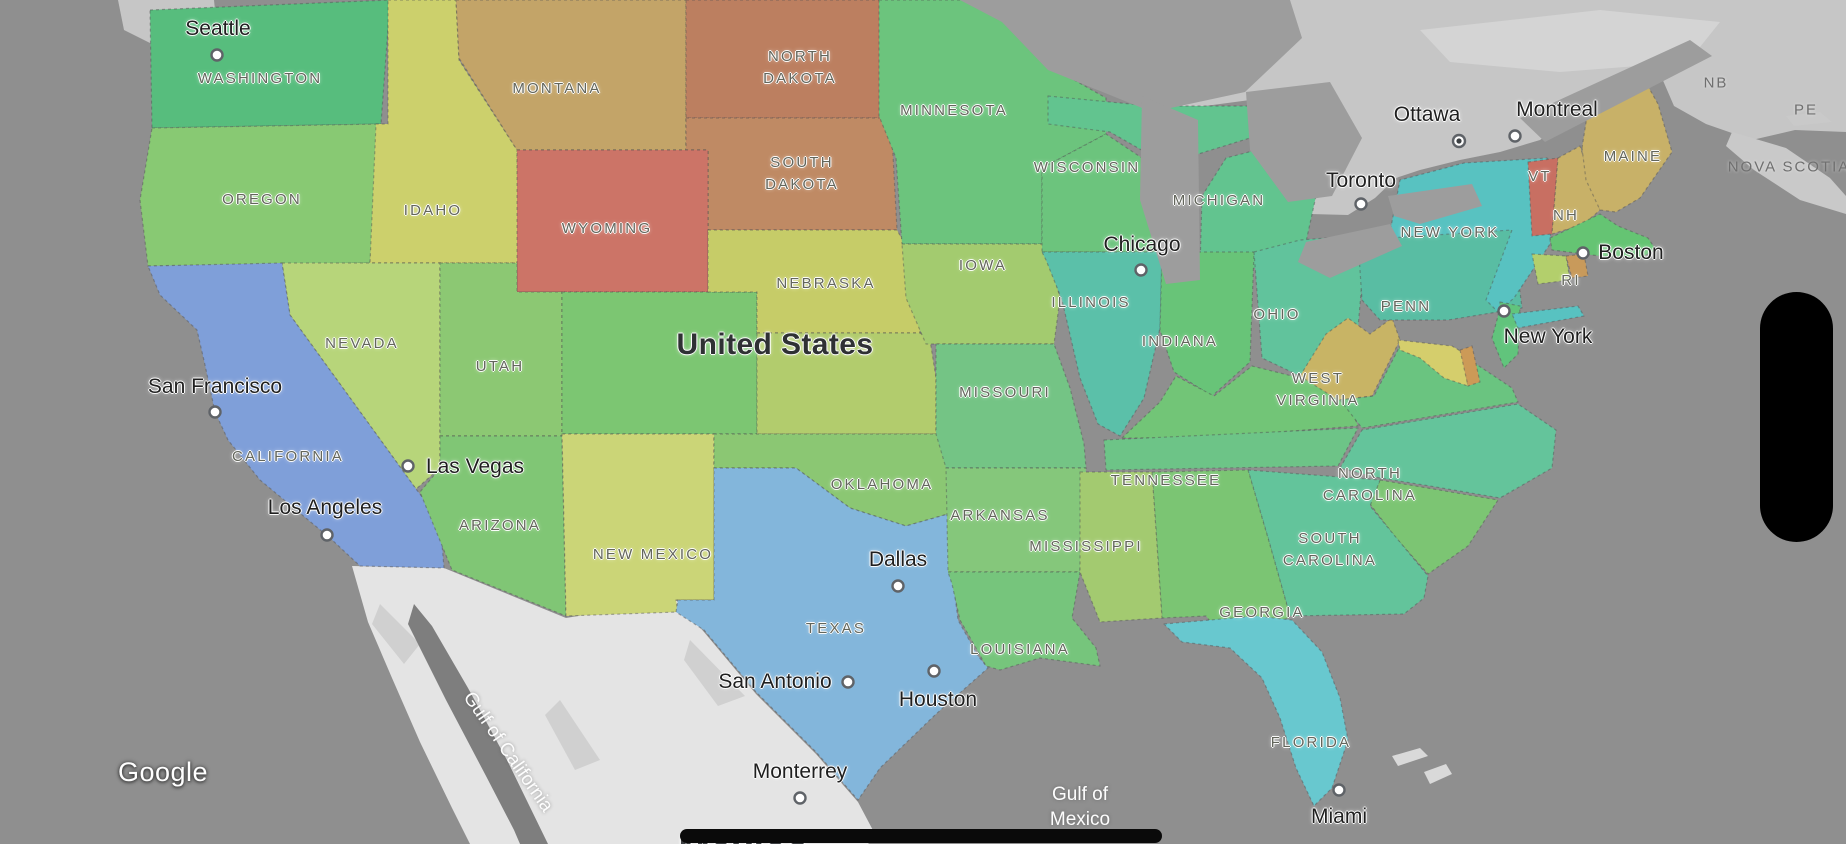 The image size is (1846, 844). Describe the element at coordinates (826, 283) in the screenshot. I see `state-label-nebraska: NEBRASKA` at that location.